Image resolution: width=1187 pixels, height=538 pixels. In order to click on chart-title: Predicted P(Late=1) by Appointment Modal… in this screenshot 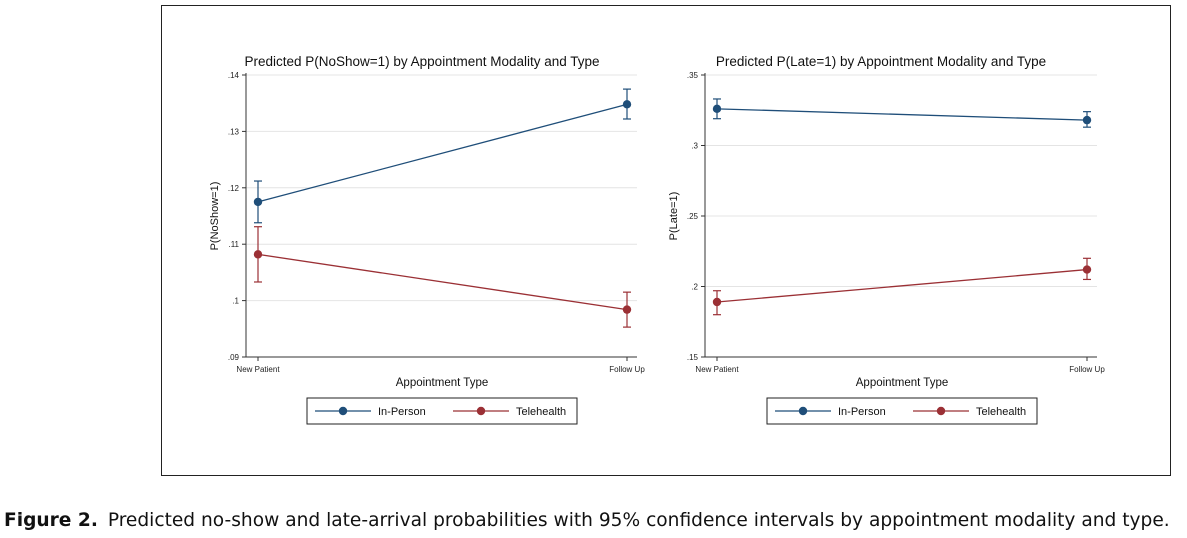, I will do `click(881, 61)`.